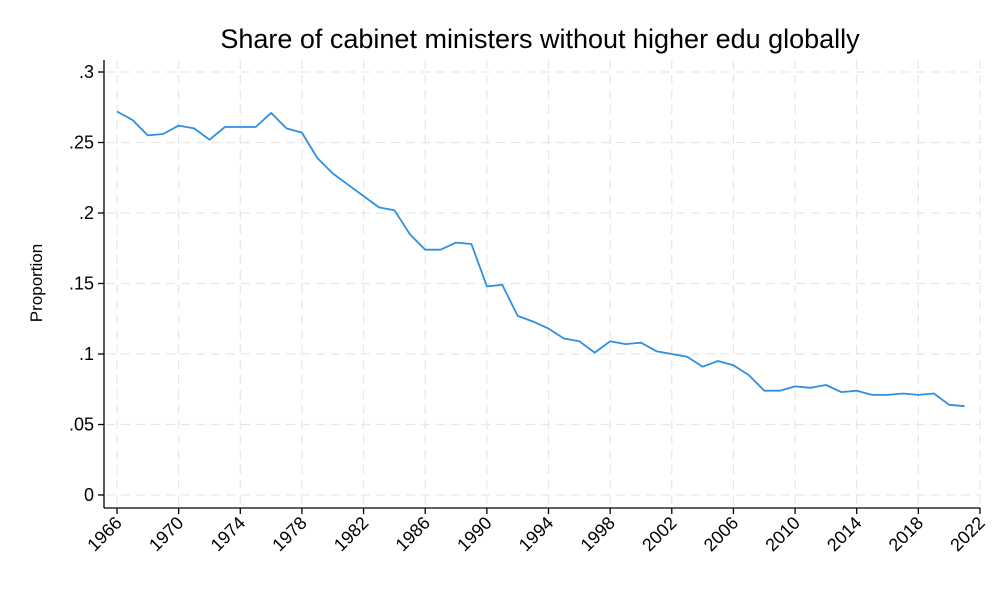 The height and width of the screenshot is (600, 1000). Describe the element at coordinates (598, 534) in the screenshot. I see `x-tick-label: 1998` at that location.